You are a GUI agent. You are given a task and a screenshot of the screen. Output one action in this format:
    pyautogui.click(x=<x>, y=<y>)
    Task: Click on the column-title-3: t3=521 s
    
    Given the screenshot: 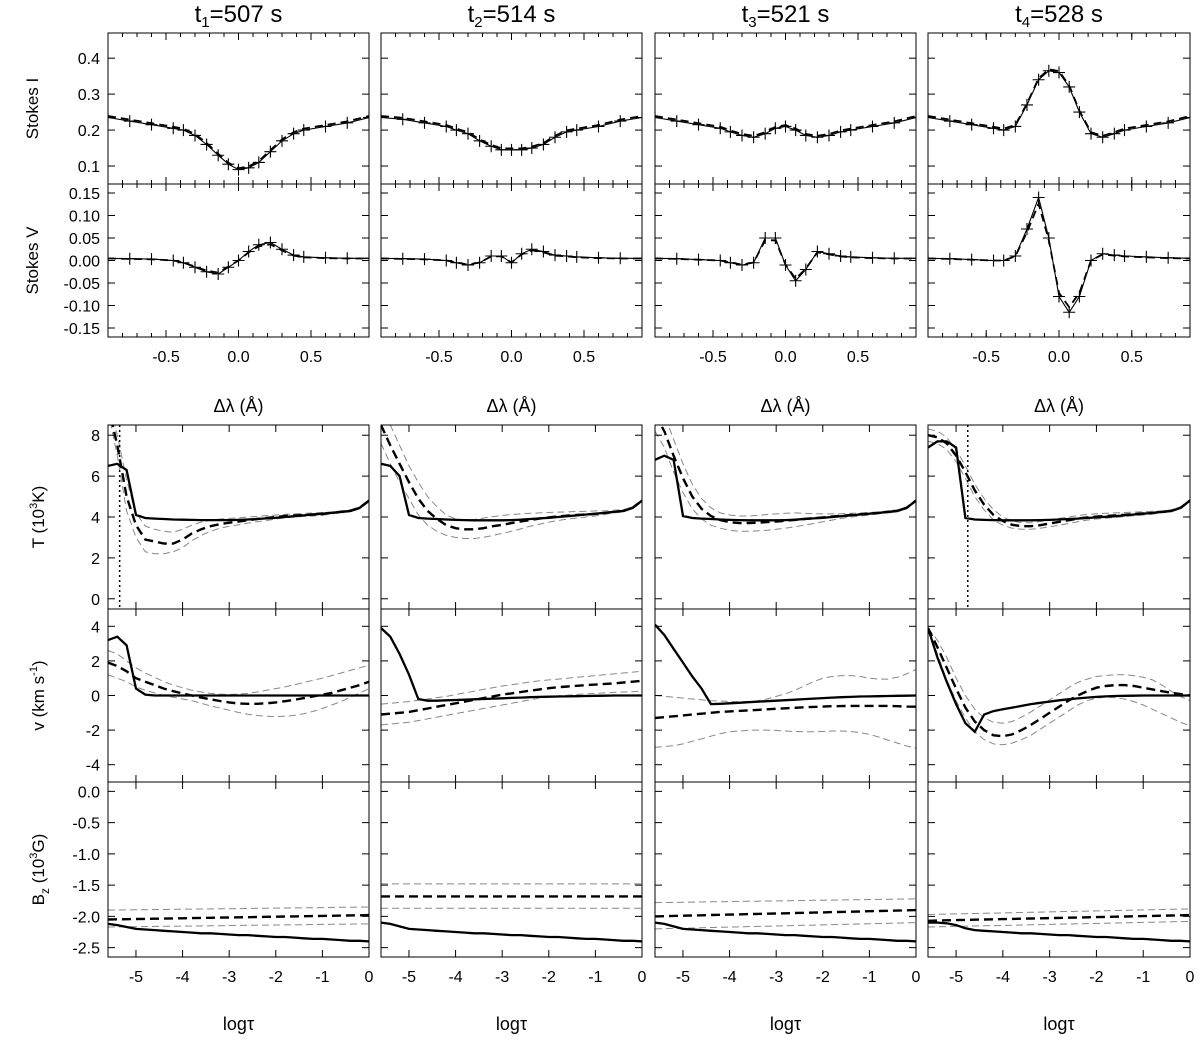 What is the action you would take?
    pyautogui.click(x=786, y=16)
    